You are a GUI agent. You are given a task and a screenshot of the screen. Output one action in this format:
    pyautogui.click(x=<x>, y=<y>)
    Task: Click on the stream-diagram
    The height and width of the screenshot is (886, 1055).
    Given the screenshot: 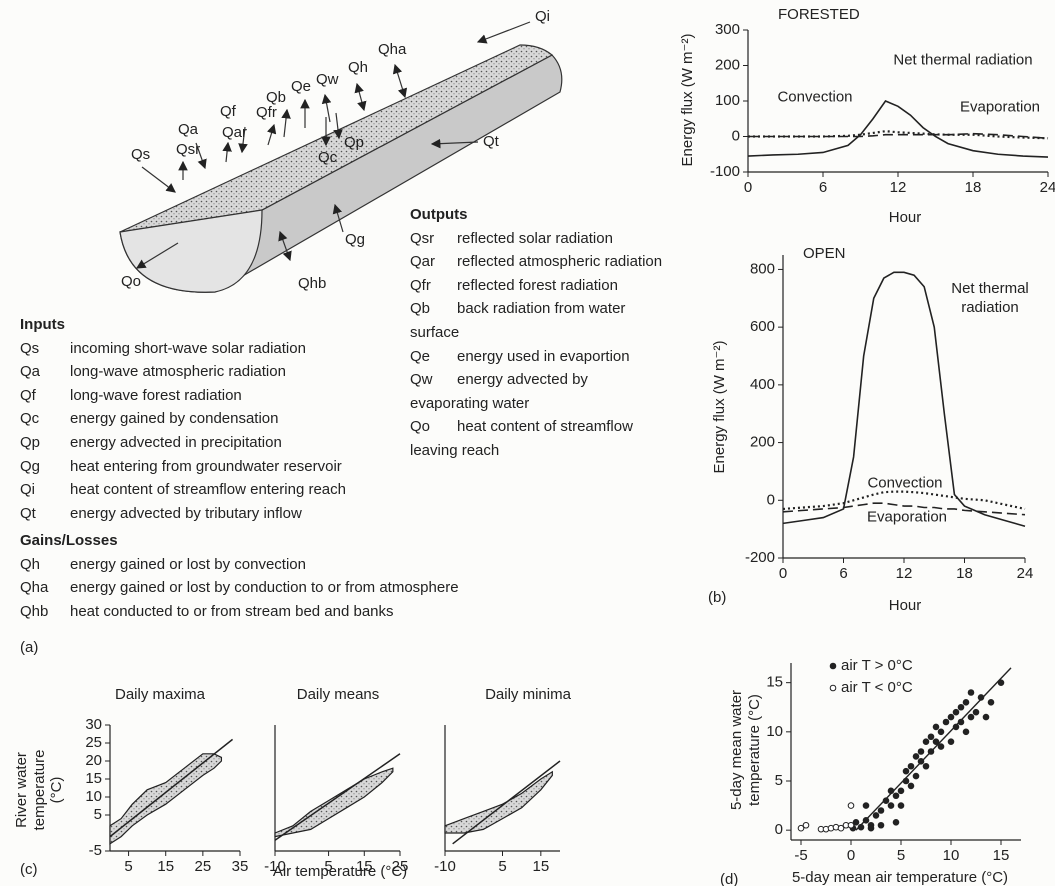 What is the action you would take?
    pyautogui.click(x=341, y=157)
    